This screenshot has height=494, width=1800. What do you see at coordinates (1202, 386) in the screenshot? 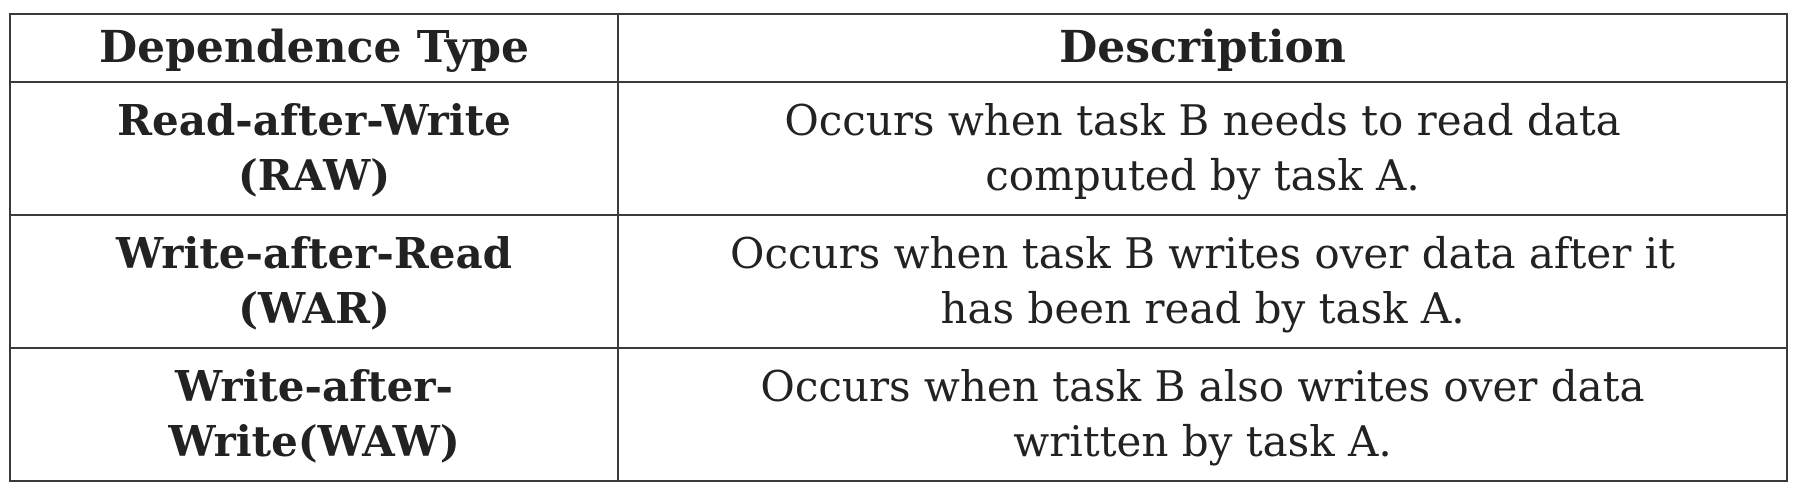
I see `description-line: Occurs when task B also writes over data` at bounding box center [1202, 386].